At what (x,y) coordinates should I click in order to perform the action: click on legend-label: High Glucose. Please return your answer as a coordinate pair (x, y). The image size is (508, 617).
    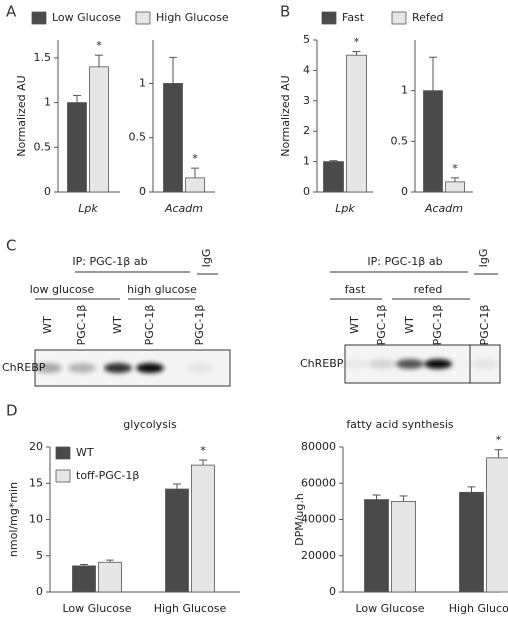
    Looking at the image, I should click on (192, 17).